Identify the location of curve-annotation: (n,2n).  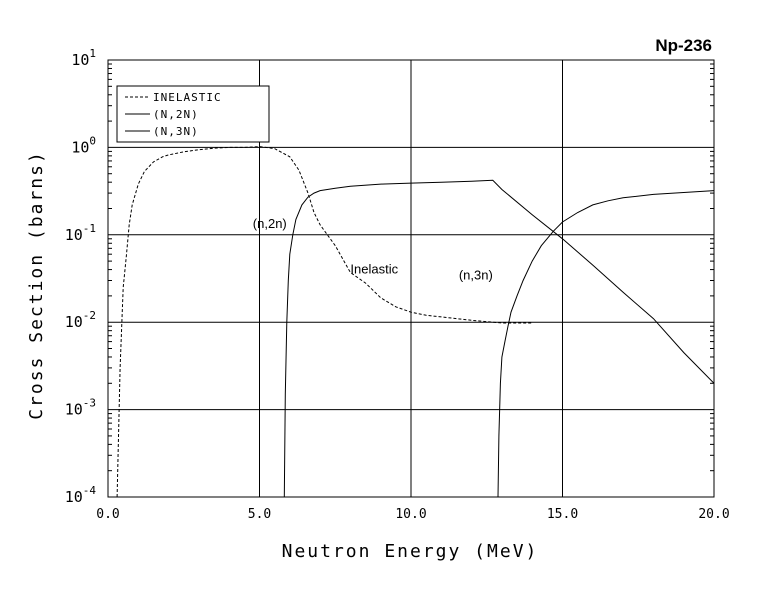
(270, 223).